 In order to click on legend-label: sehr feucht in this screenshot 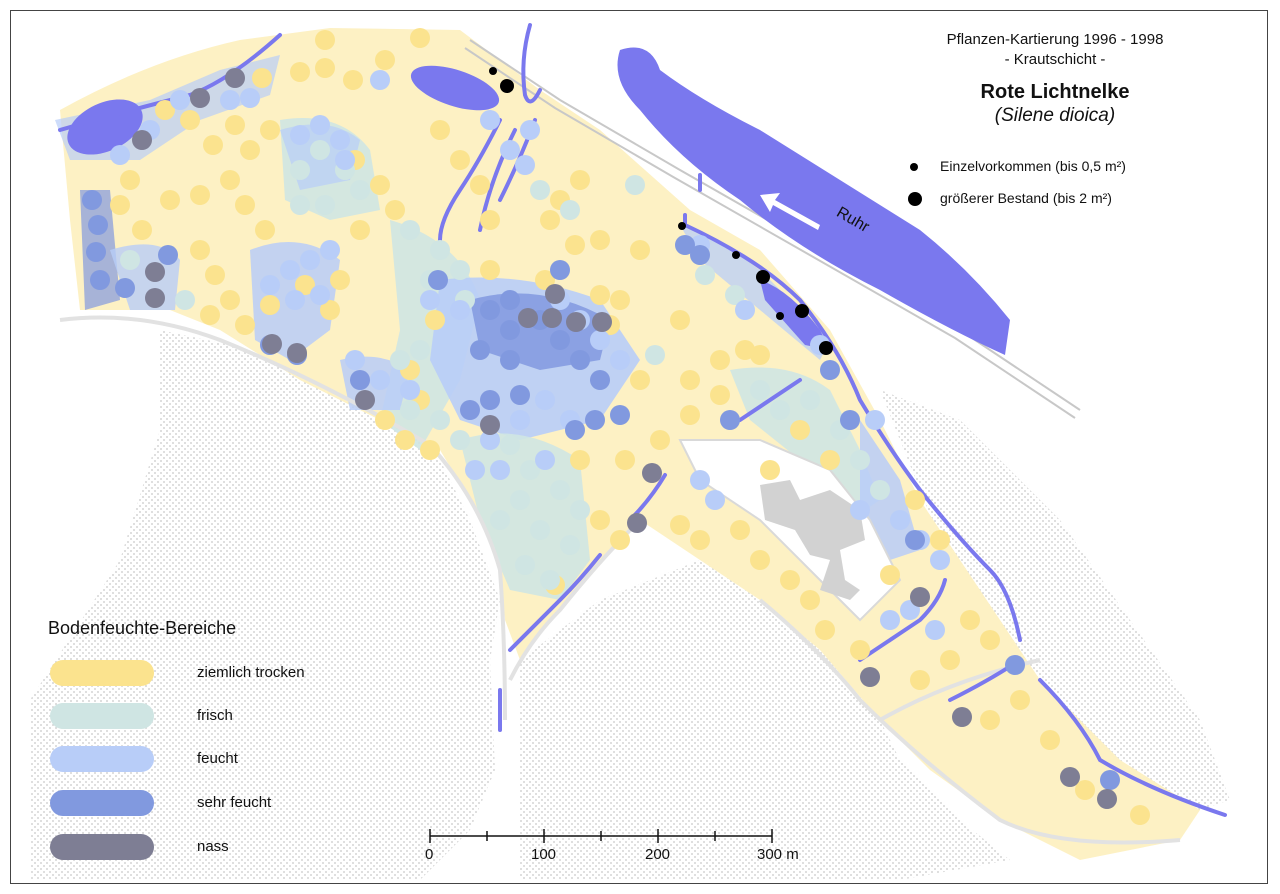, I will do `click(234, 802)`.